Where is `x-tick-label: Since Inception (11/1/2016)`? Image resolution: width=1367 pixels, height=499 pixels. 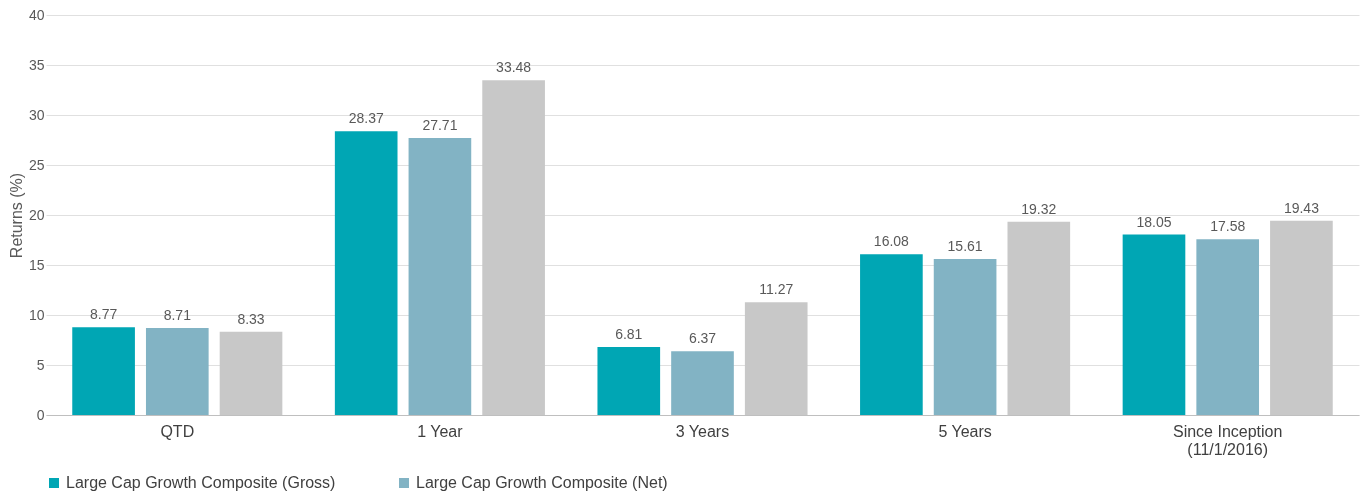 x-tick-label: Since Inception (11/1/2016) is located at coordinates (1228, 440).